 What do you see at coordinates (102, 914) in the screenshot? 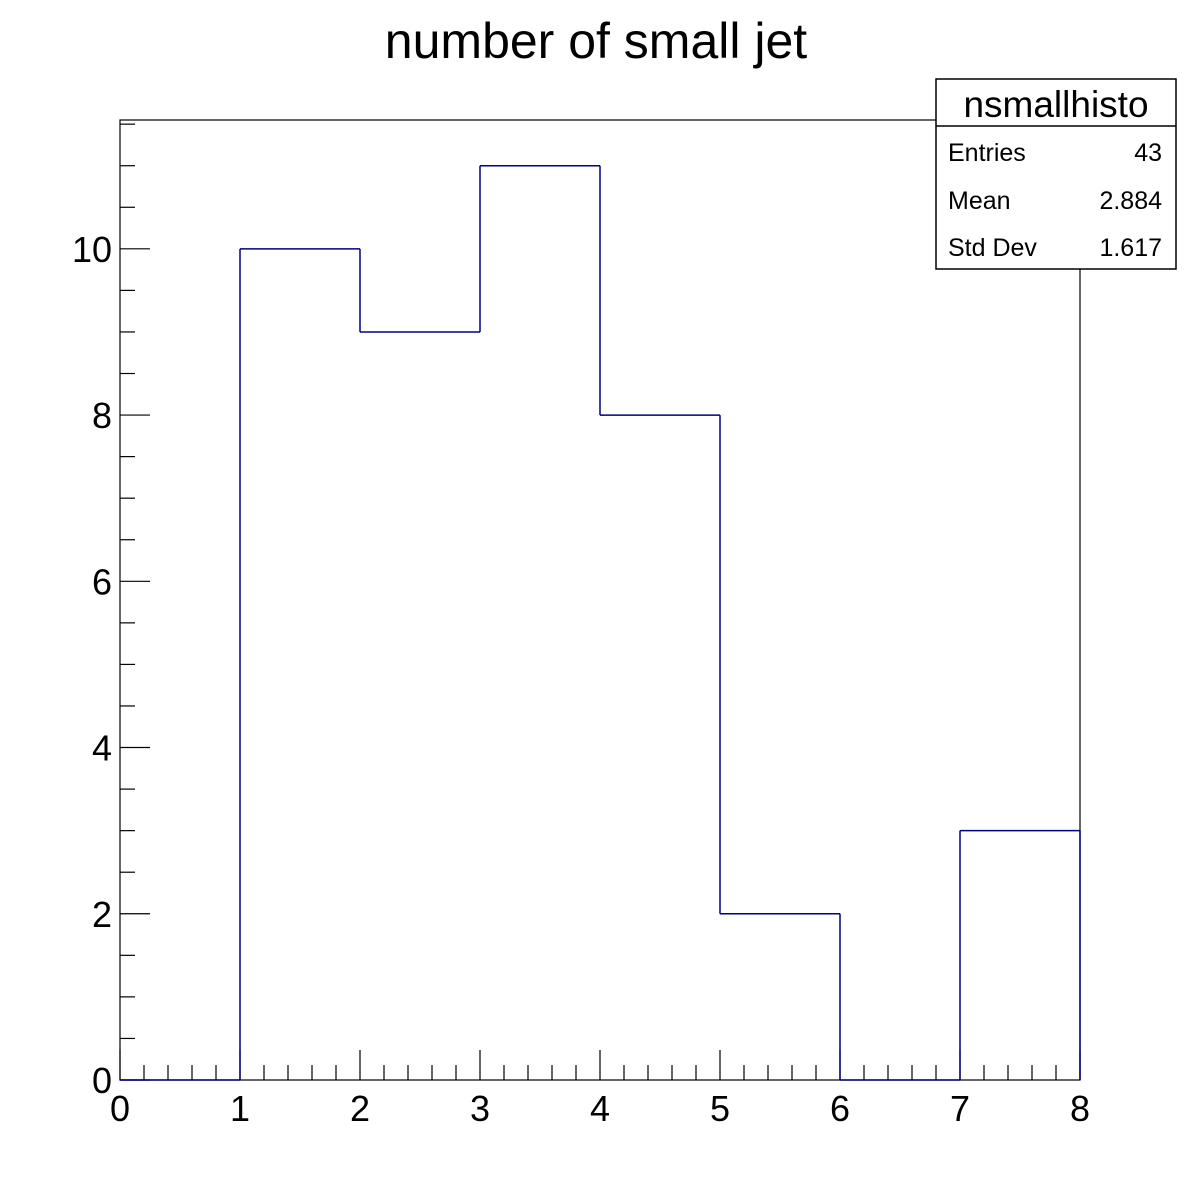
I see `y-tick-label: 2` at bounding box center [102, 914].